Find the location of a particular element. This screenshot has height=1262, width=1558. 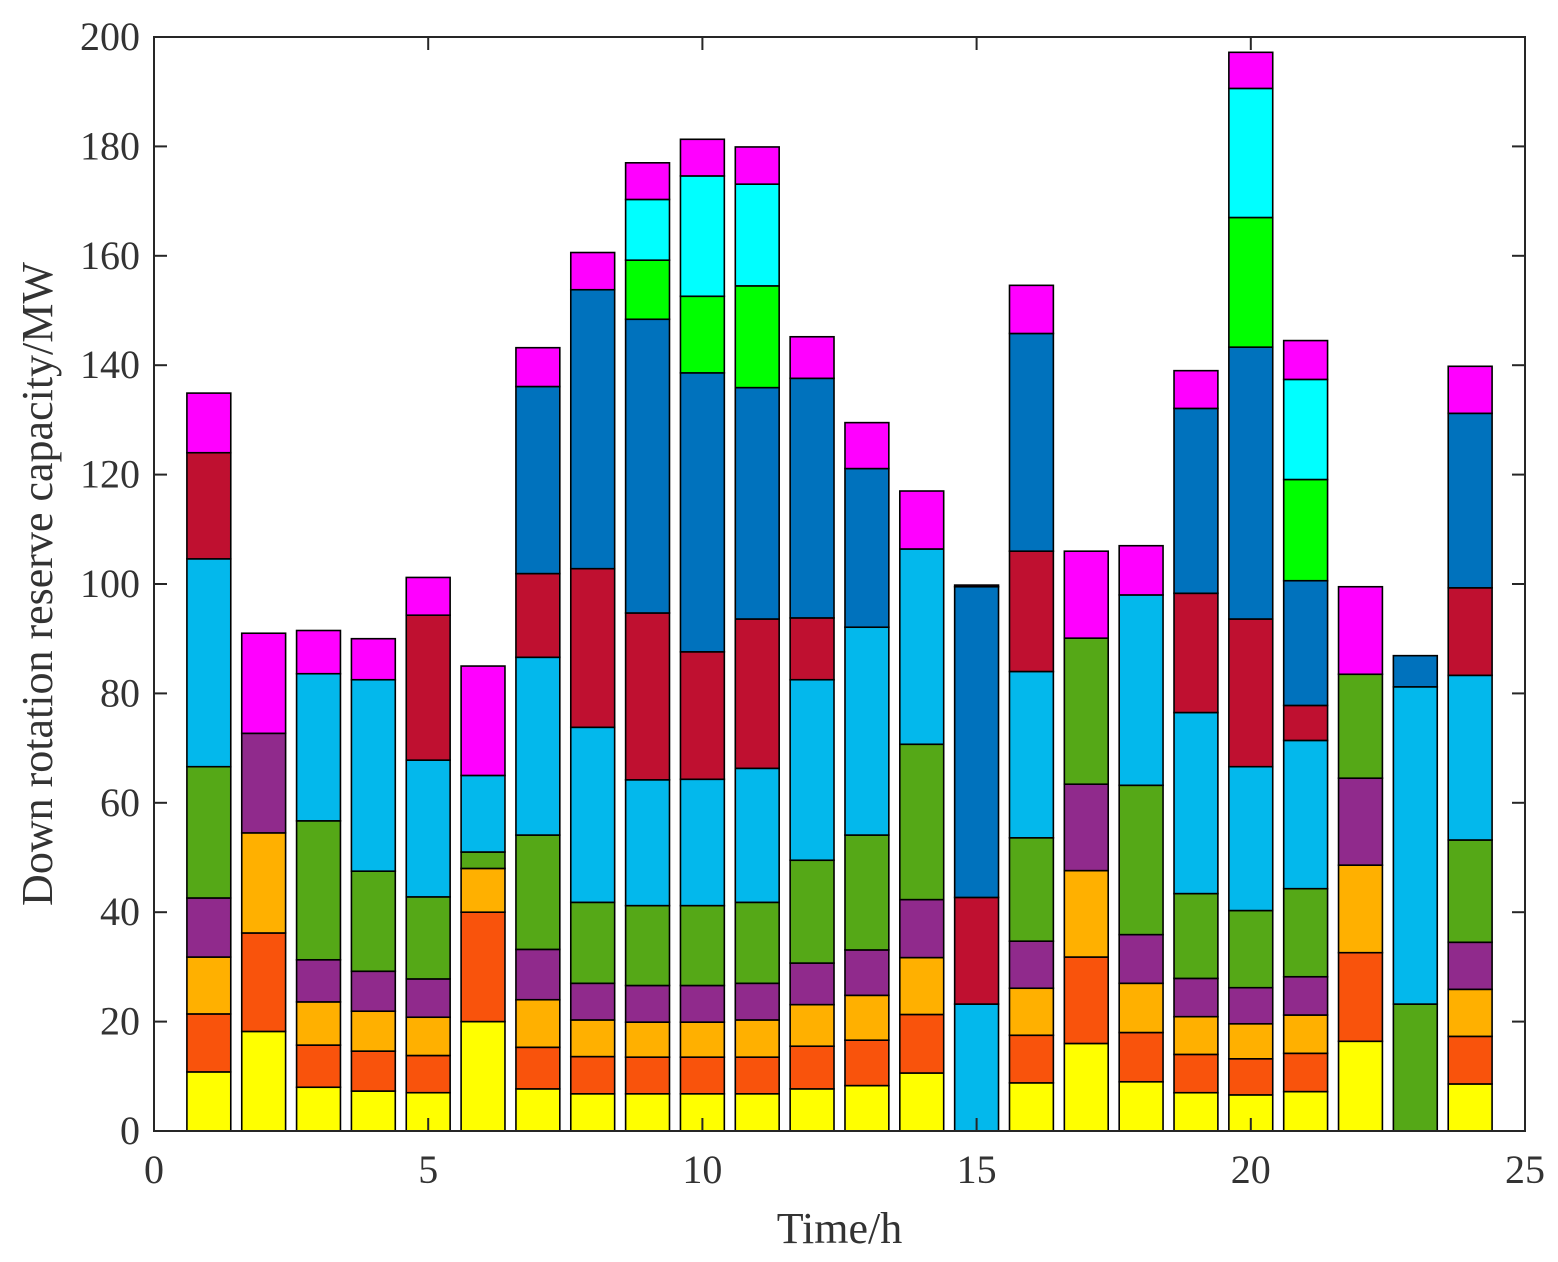

y-tick-label: 60 is located at coordinates (120, 802).